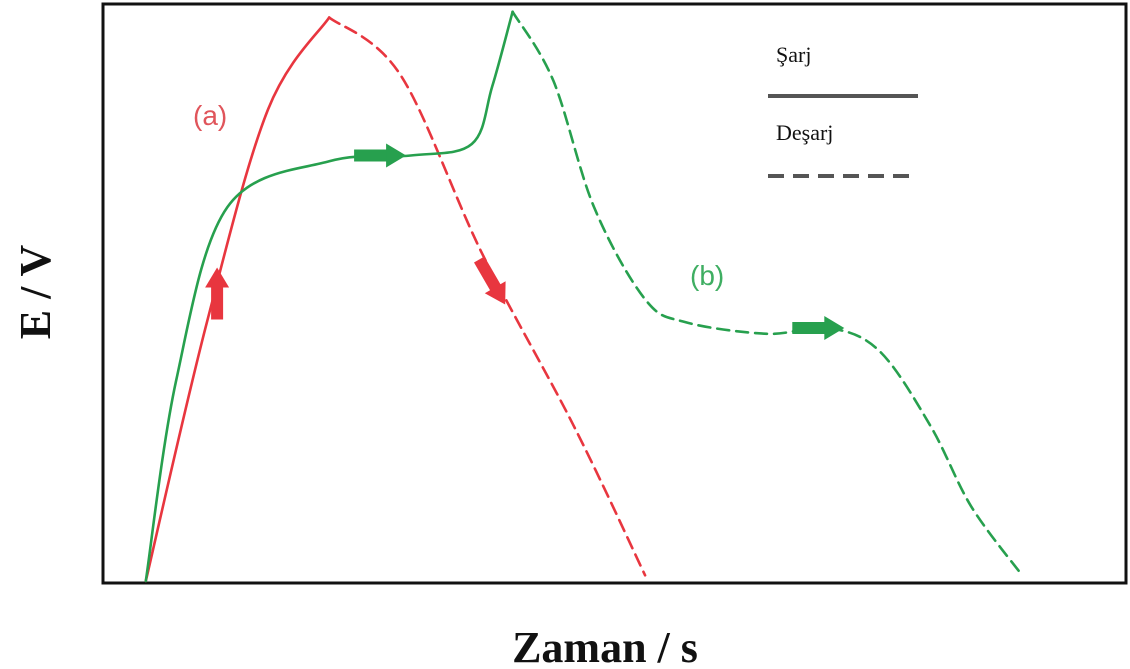 The width and height of the screenshot is (1130, 669). Describe the element at coordinates (380, 155) in the screenshot. I see `series-b-charge-arrow` at that location.